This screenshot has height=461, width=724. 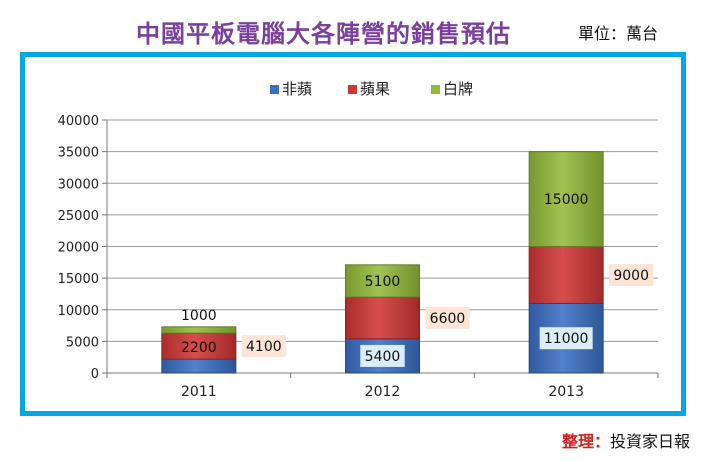 What do you see at coordinates (586, 441) in the screenshot?
I see `source-label: 整理：` at bounding box center [586, 441].